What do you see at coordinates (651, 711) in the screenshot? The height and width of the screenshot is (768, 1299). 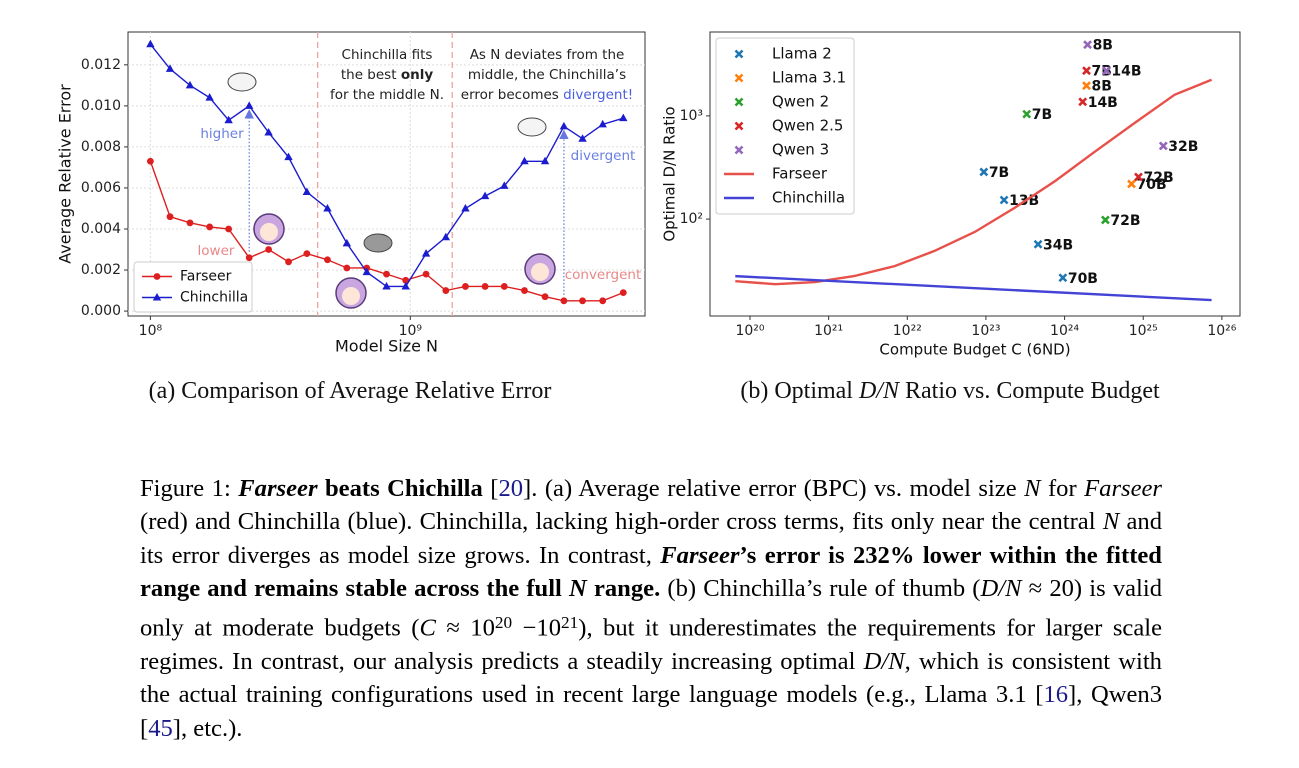 I see `caption-part: ], Qwen3 [` at bounding box center [651, 711].